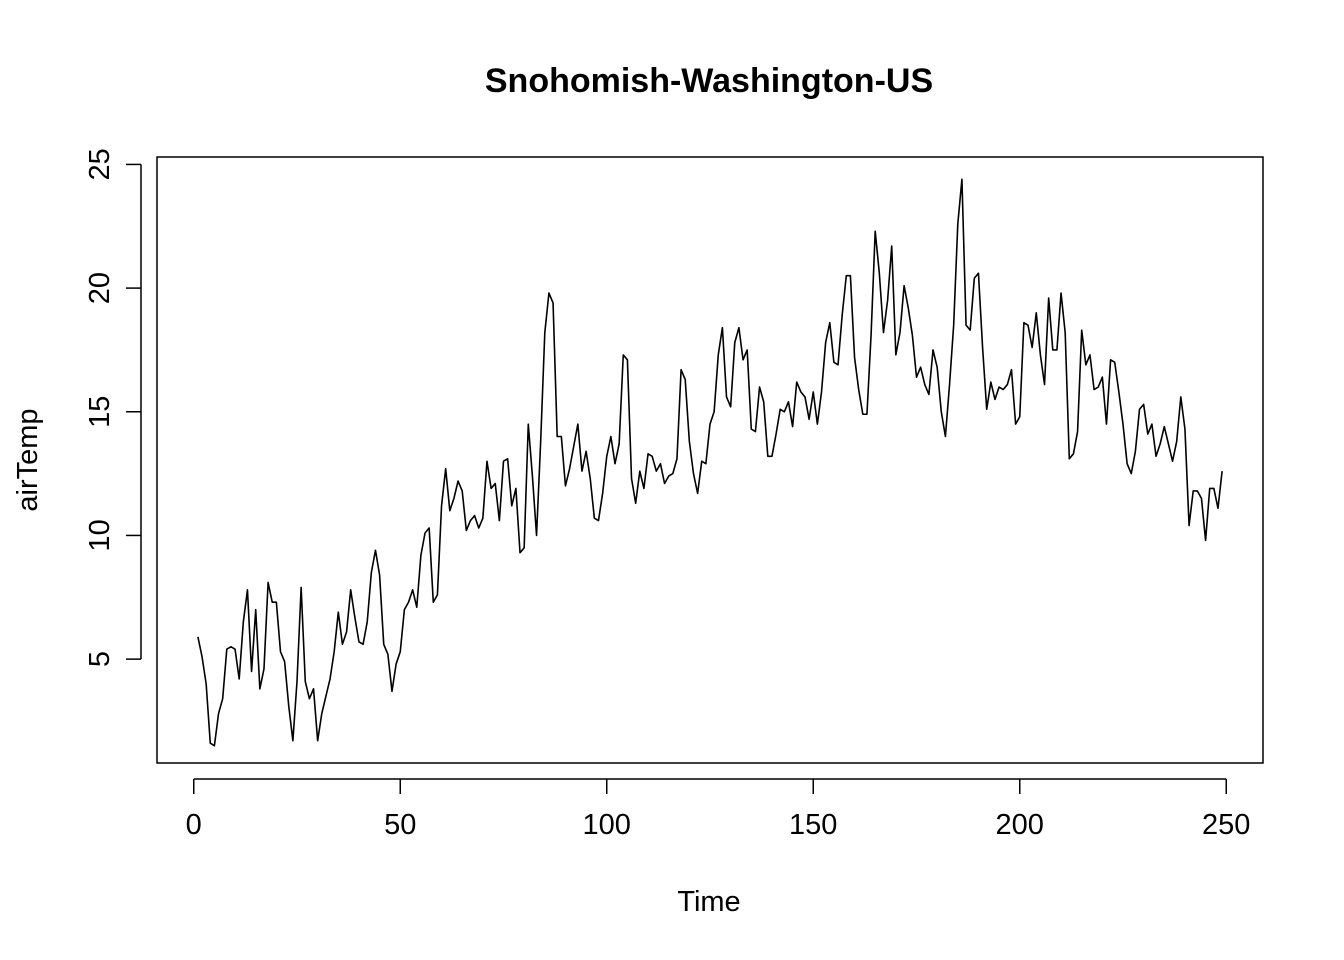 The height and width of the screenshot is (960, 1344). Describe the element at coordinates (607, 825) in the screenshot. I see `x-tick-label: 100` at that location.